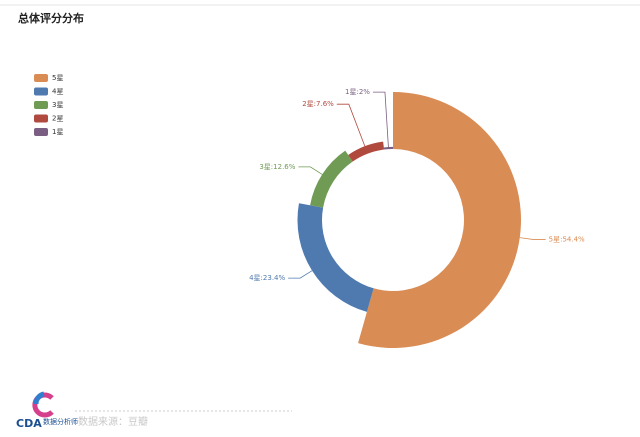  I want to click on data-label: 1星:2%, so click(357, 92).